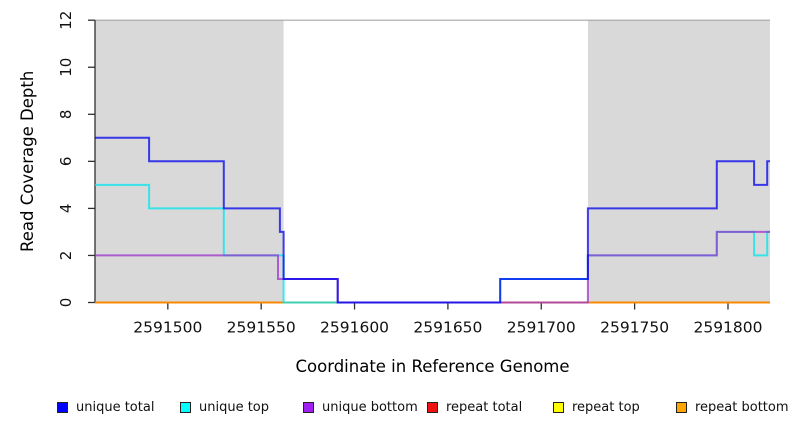 The image size is (792, 432). What do you see at coordinates (558, 407) in the screenshot?
I see `repeat-top-swatch-icon` at bounding box center [558, 407].